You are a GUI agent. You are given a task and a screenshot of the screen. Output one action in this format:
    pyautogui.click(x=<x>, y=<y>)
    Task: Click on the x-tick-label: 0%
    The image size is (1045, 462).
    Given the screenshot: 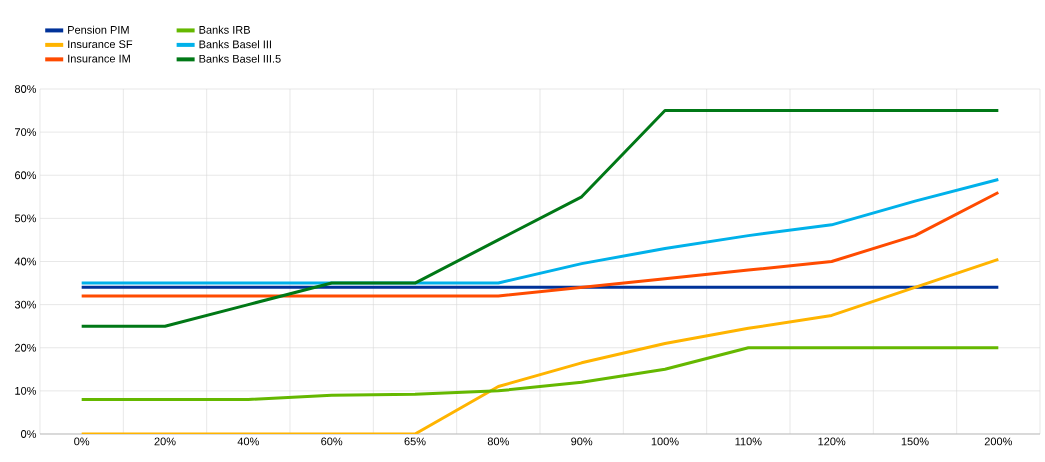 What is the action you would take?
    pyautogui.click(x=82, y=441)
    